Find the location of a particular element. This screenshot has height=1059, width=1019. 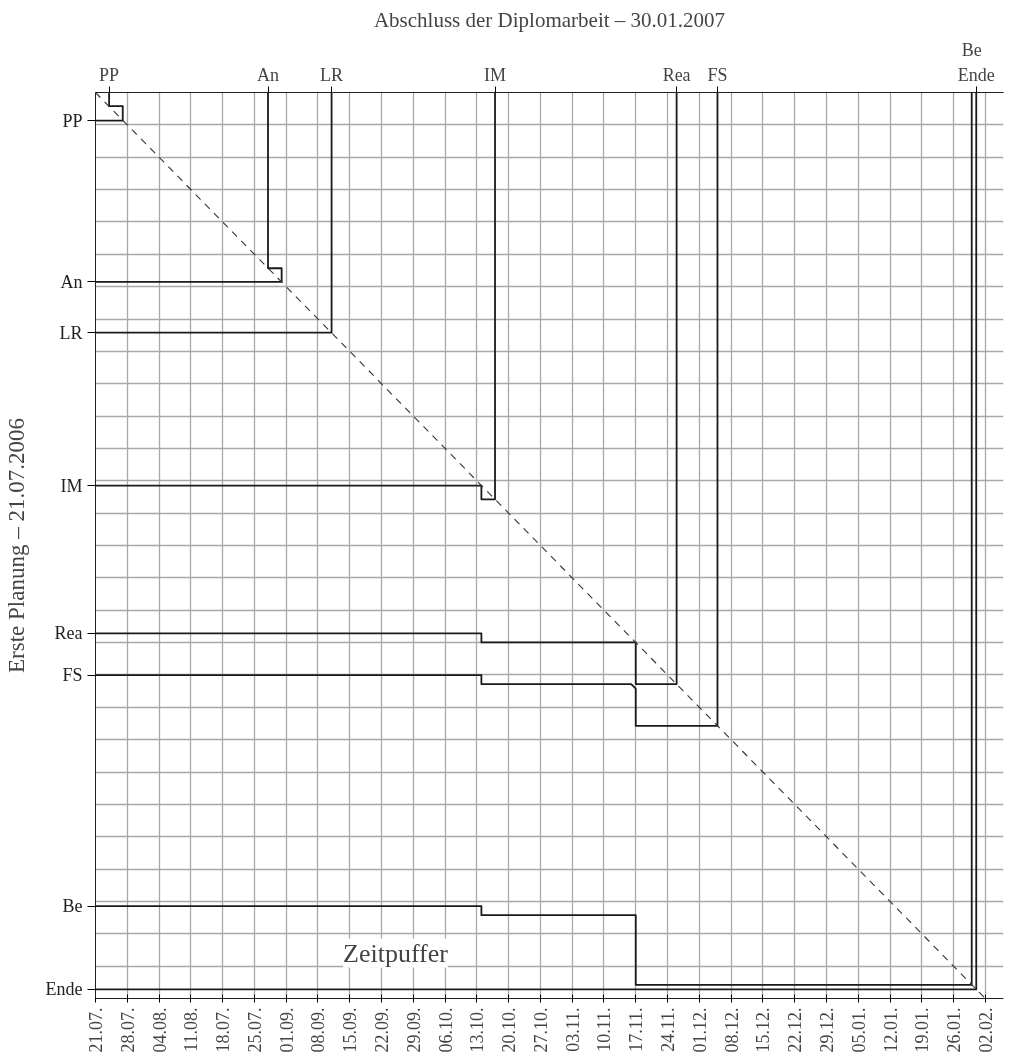

x-tick-label: 18.07. is located at coordinates (223, 1030).